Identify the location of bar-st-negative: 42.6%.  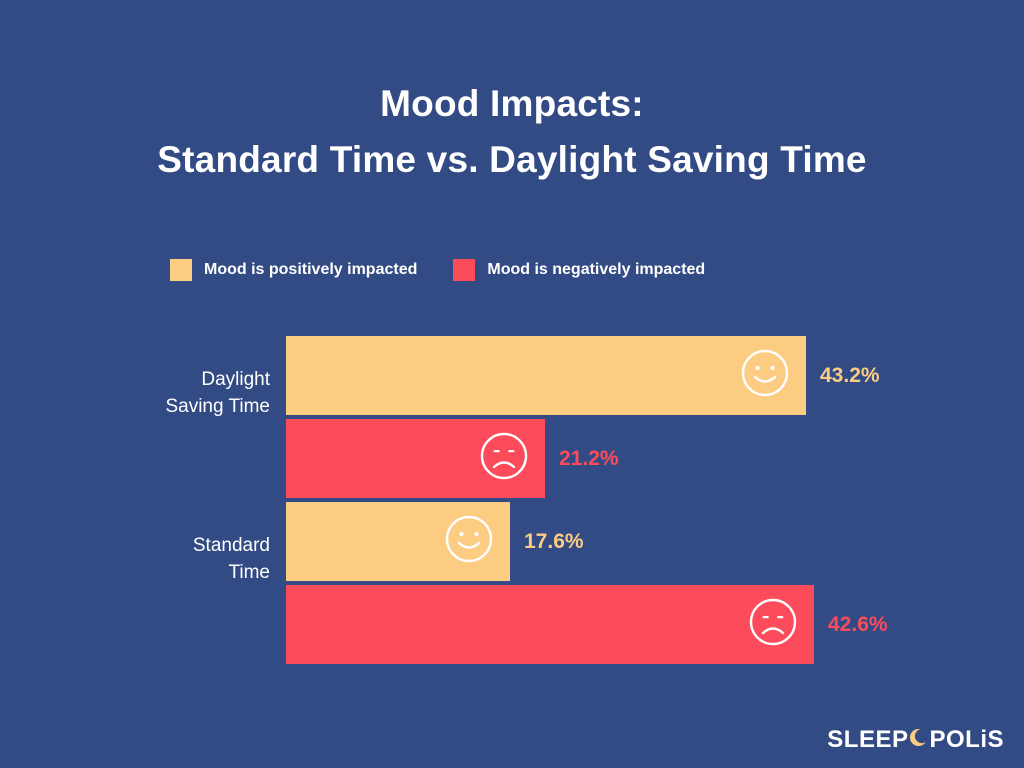
(587, 624).